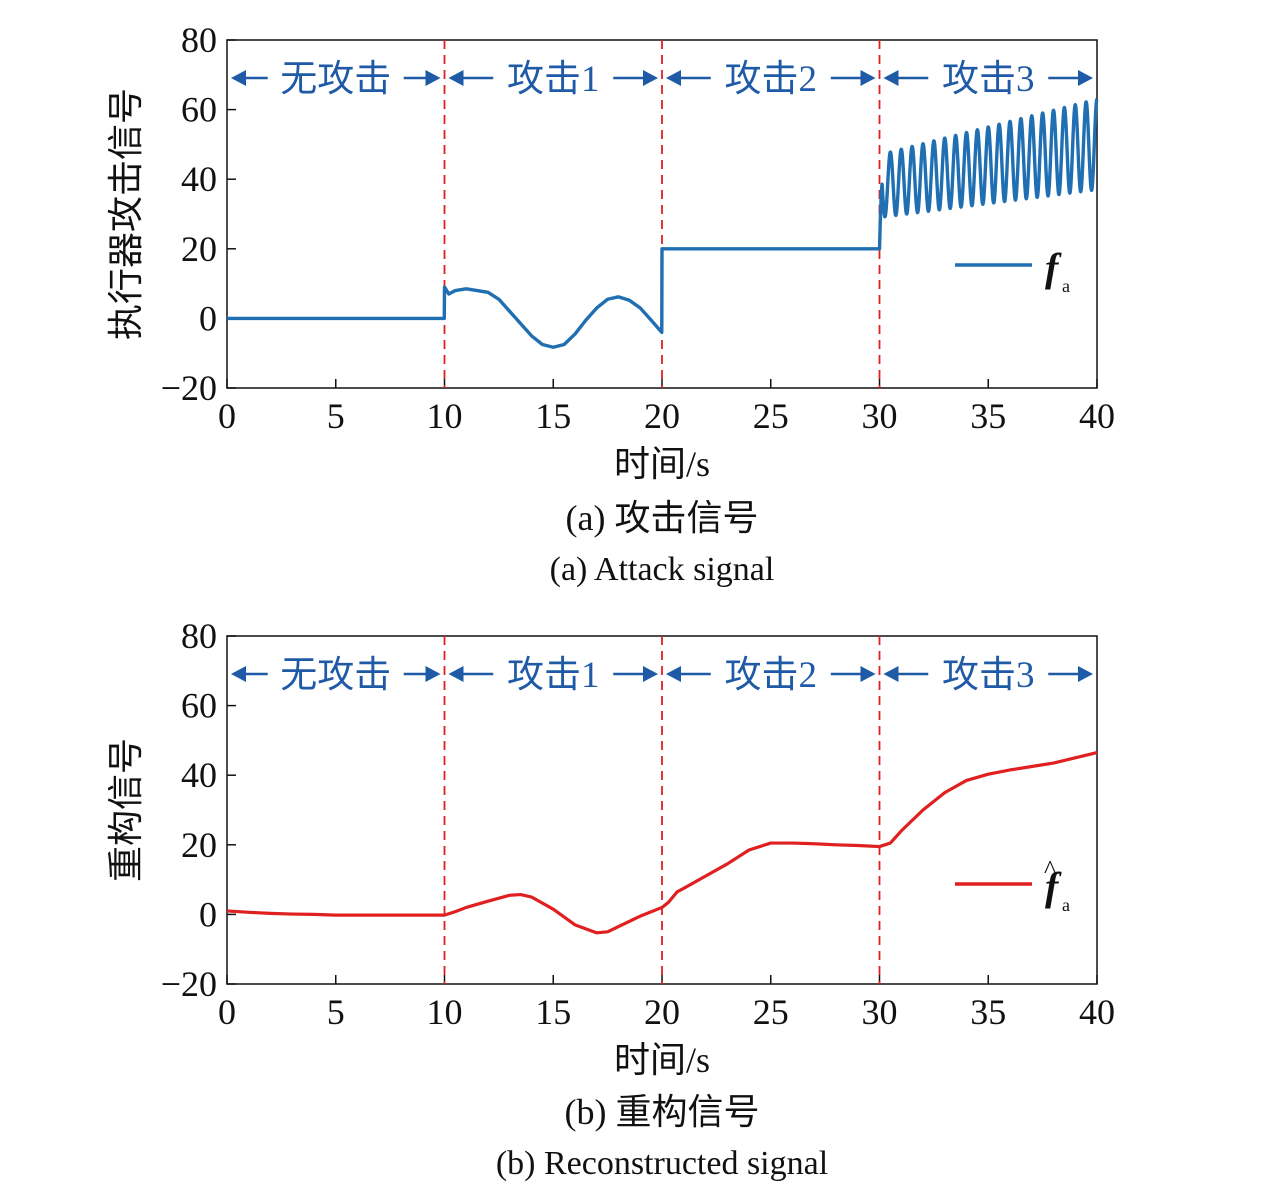  I want to click on legend-hat: ^, so click(1050, 869).